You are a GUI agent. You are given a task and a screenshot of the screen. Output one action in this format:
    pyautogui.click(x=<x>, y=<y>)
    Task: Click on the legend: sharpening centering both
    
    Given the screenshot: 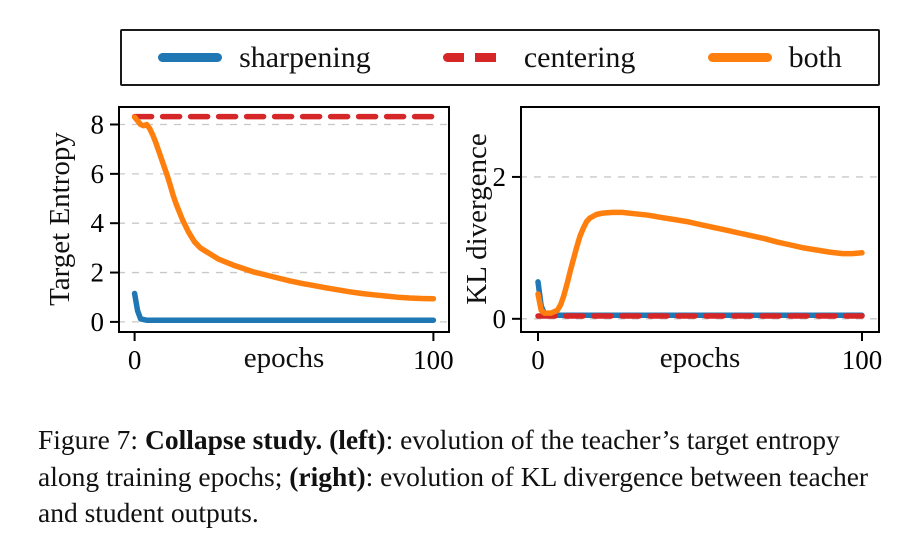 What is the action you would take?
    pyautogui.click(x=500, y=57)
    